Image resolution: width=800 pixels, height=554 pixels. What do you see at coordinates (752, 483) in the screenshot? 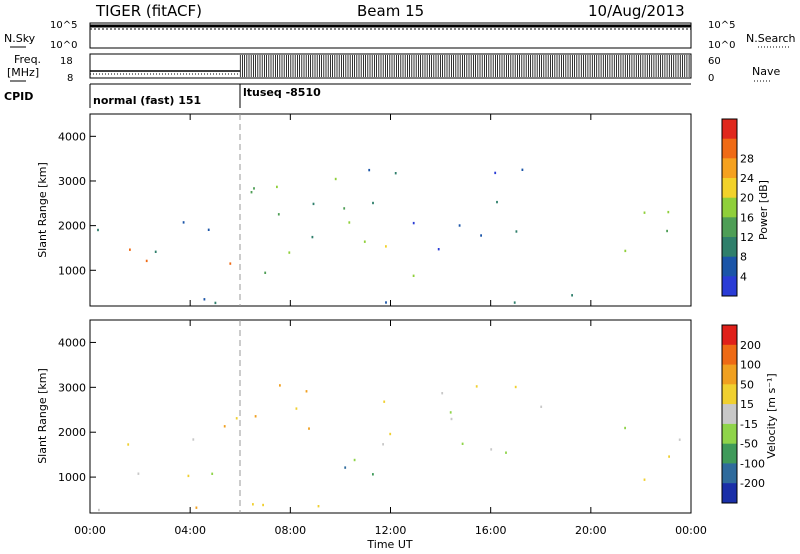
I see `velocity-colorbar-tick: -200` at bounding box center [752, 483].